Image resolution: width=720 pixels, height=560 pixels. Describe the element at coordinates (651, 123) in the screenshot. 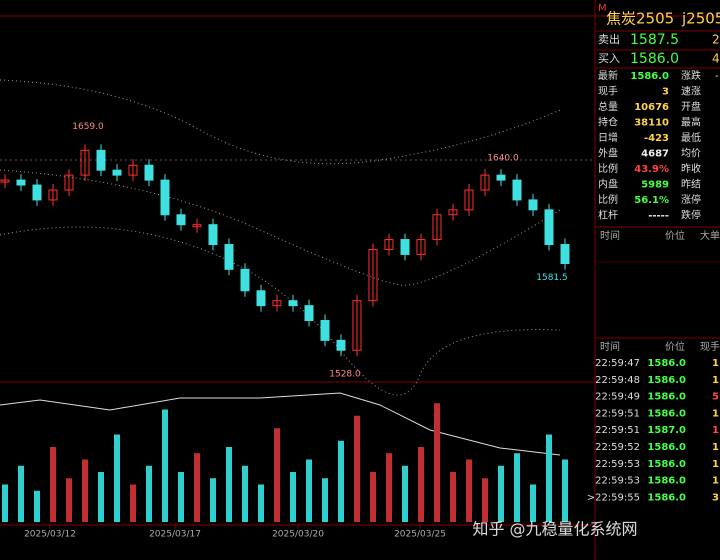

I see `stat-value: 38110` at that location.